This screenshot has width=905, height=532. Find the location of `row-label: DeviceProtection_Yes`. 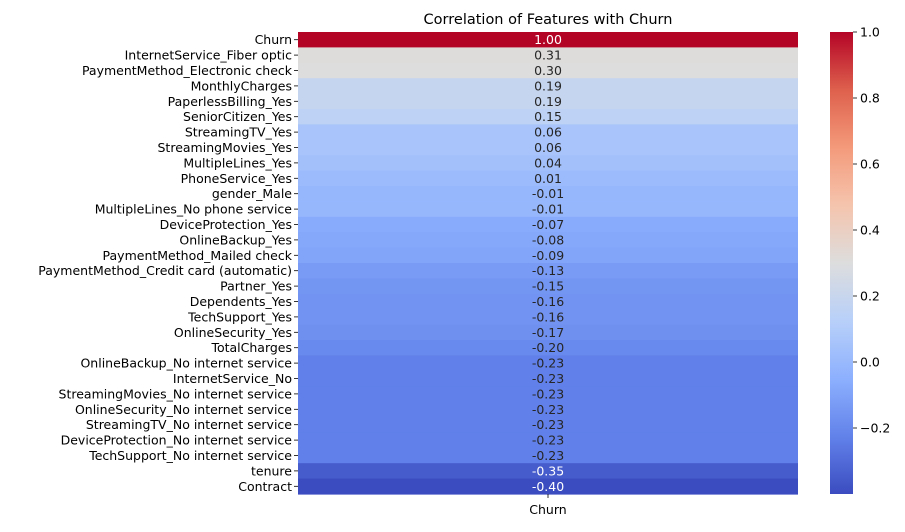

row-label: DeviceProtection_Yes is located at coordinates (226, 224).